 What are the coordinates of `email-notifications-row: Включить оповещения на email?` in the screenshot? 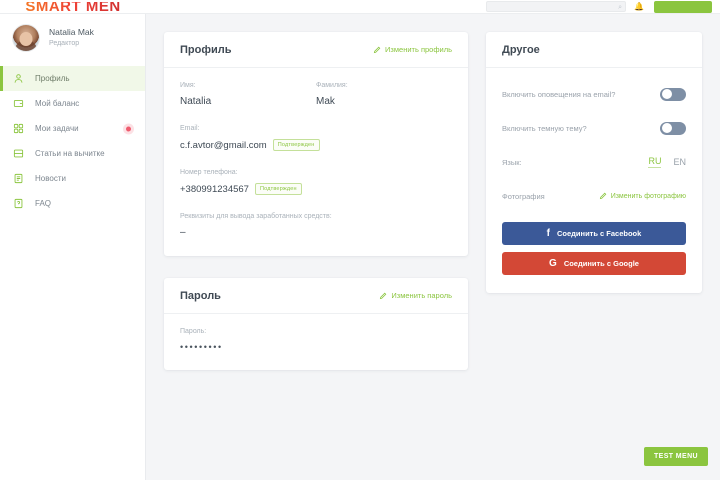 It's located at (594, 94).